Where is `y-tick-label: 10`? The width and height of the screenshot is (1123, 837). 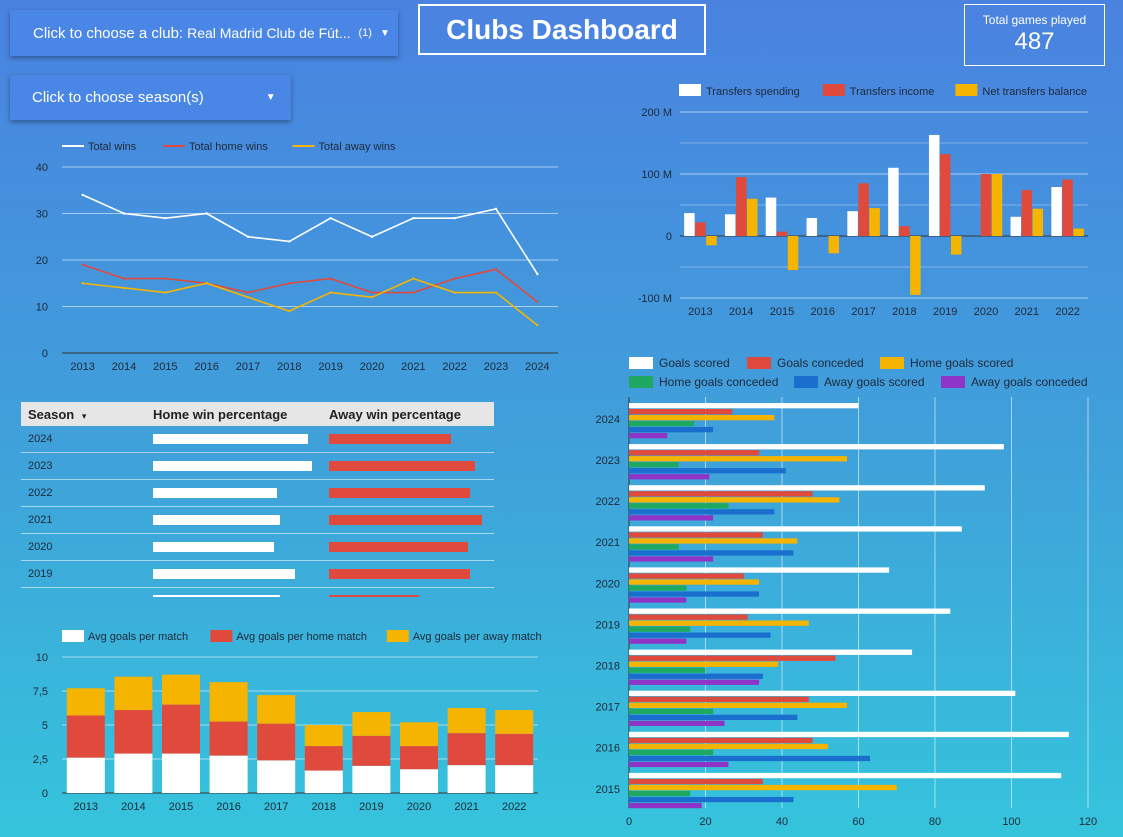 y-tick-label: 10 is located at coordinates (42, 658).